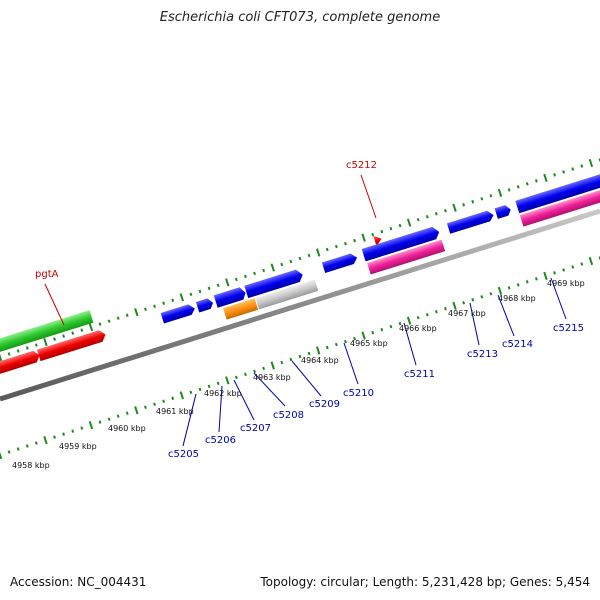 Image resolution: width=600 pixels, height=600 pixels. I want to click on gene-red-2-feature, so click(71, 345).